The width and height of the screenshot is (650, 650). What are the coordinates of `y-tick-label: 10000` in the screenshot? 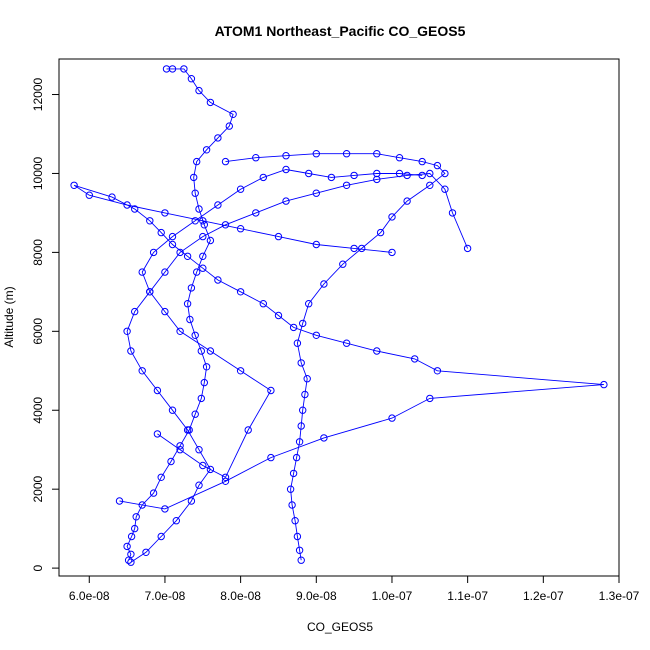 It's located at (38, 173).